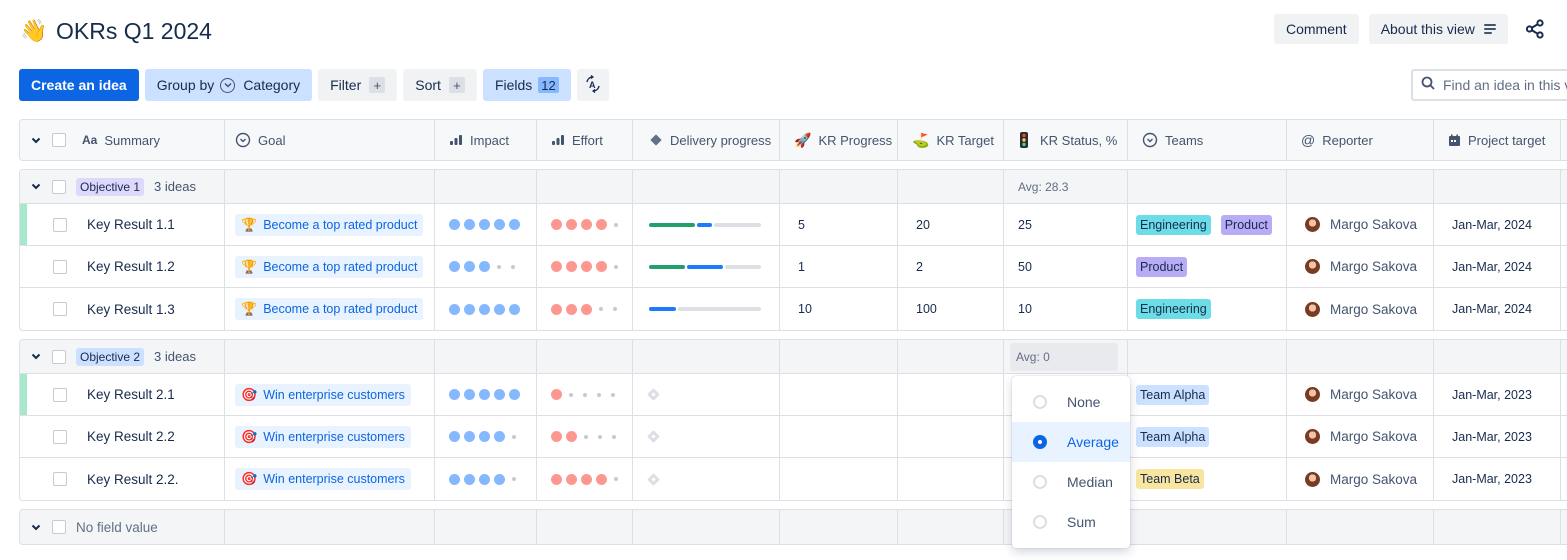 This screenshot has width=1567, height=560. I want to click on aggregation-option-average: Average, so click(1071, 442).